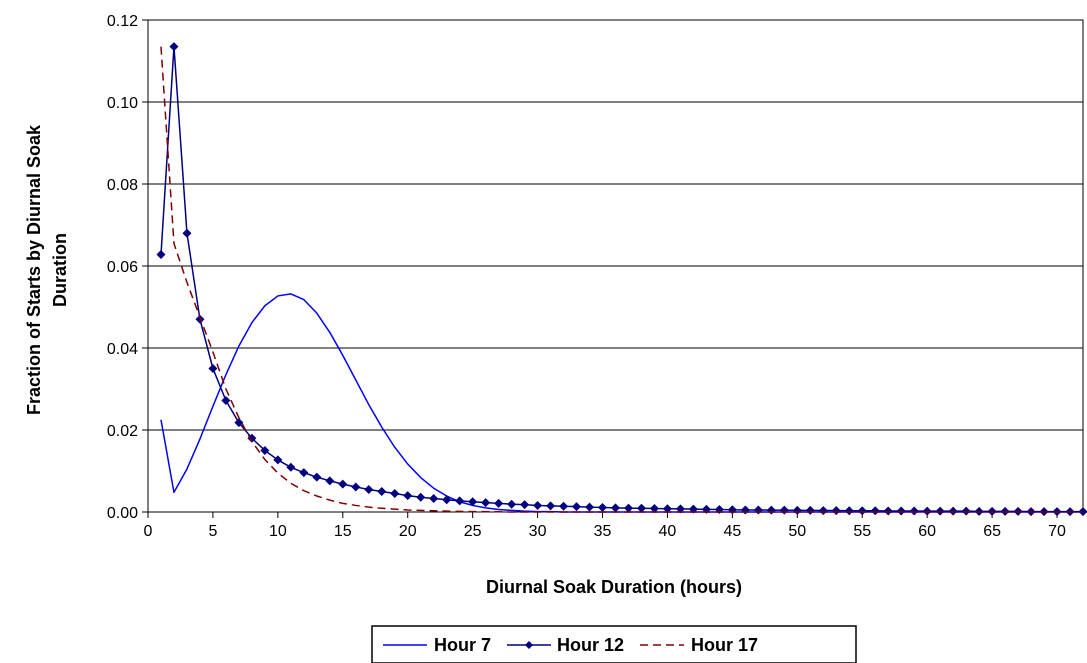 Image resolution: width=1087 pixels, height=663 pixels. What do you see at coordinates (668, 531) in the screenshot?
I see `x-tick-label: 40` at bounding box center [668, 531].